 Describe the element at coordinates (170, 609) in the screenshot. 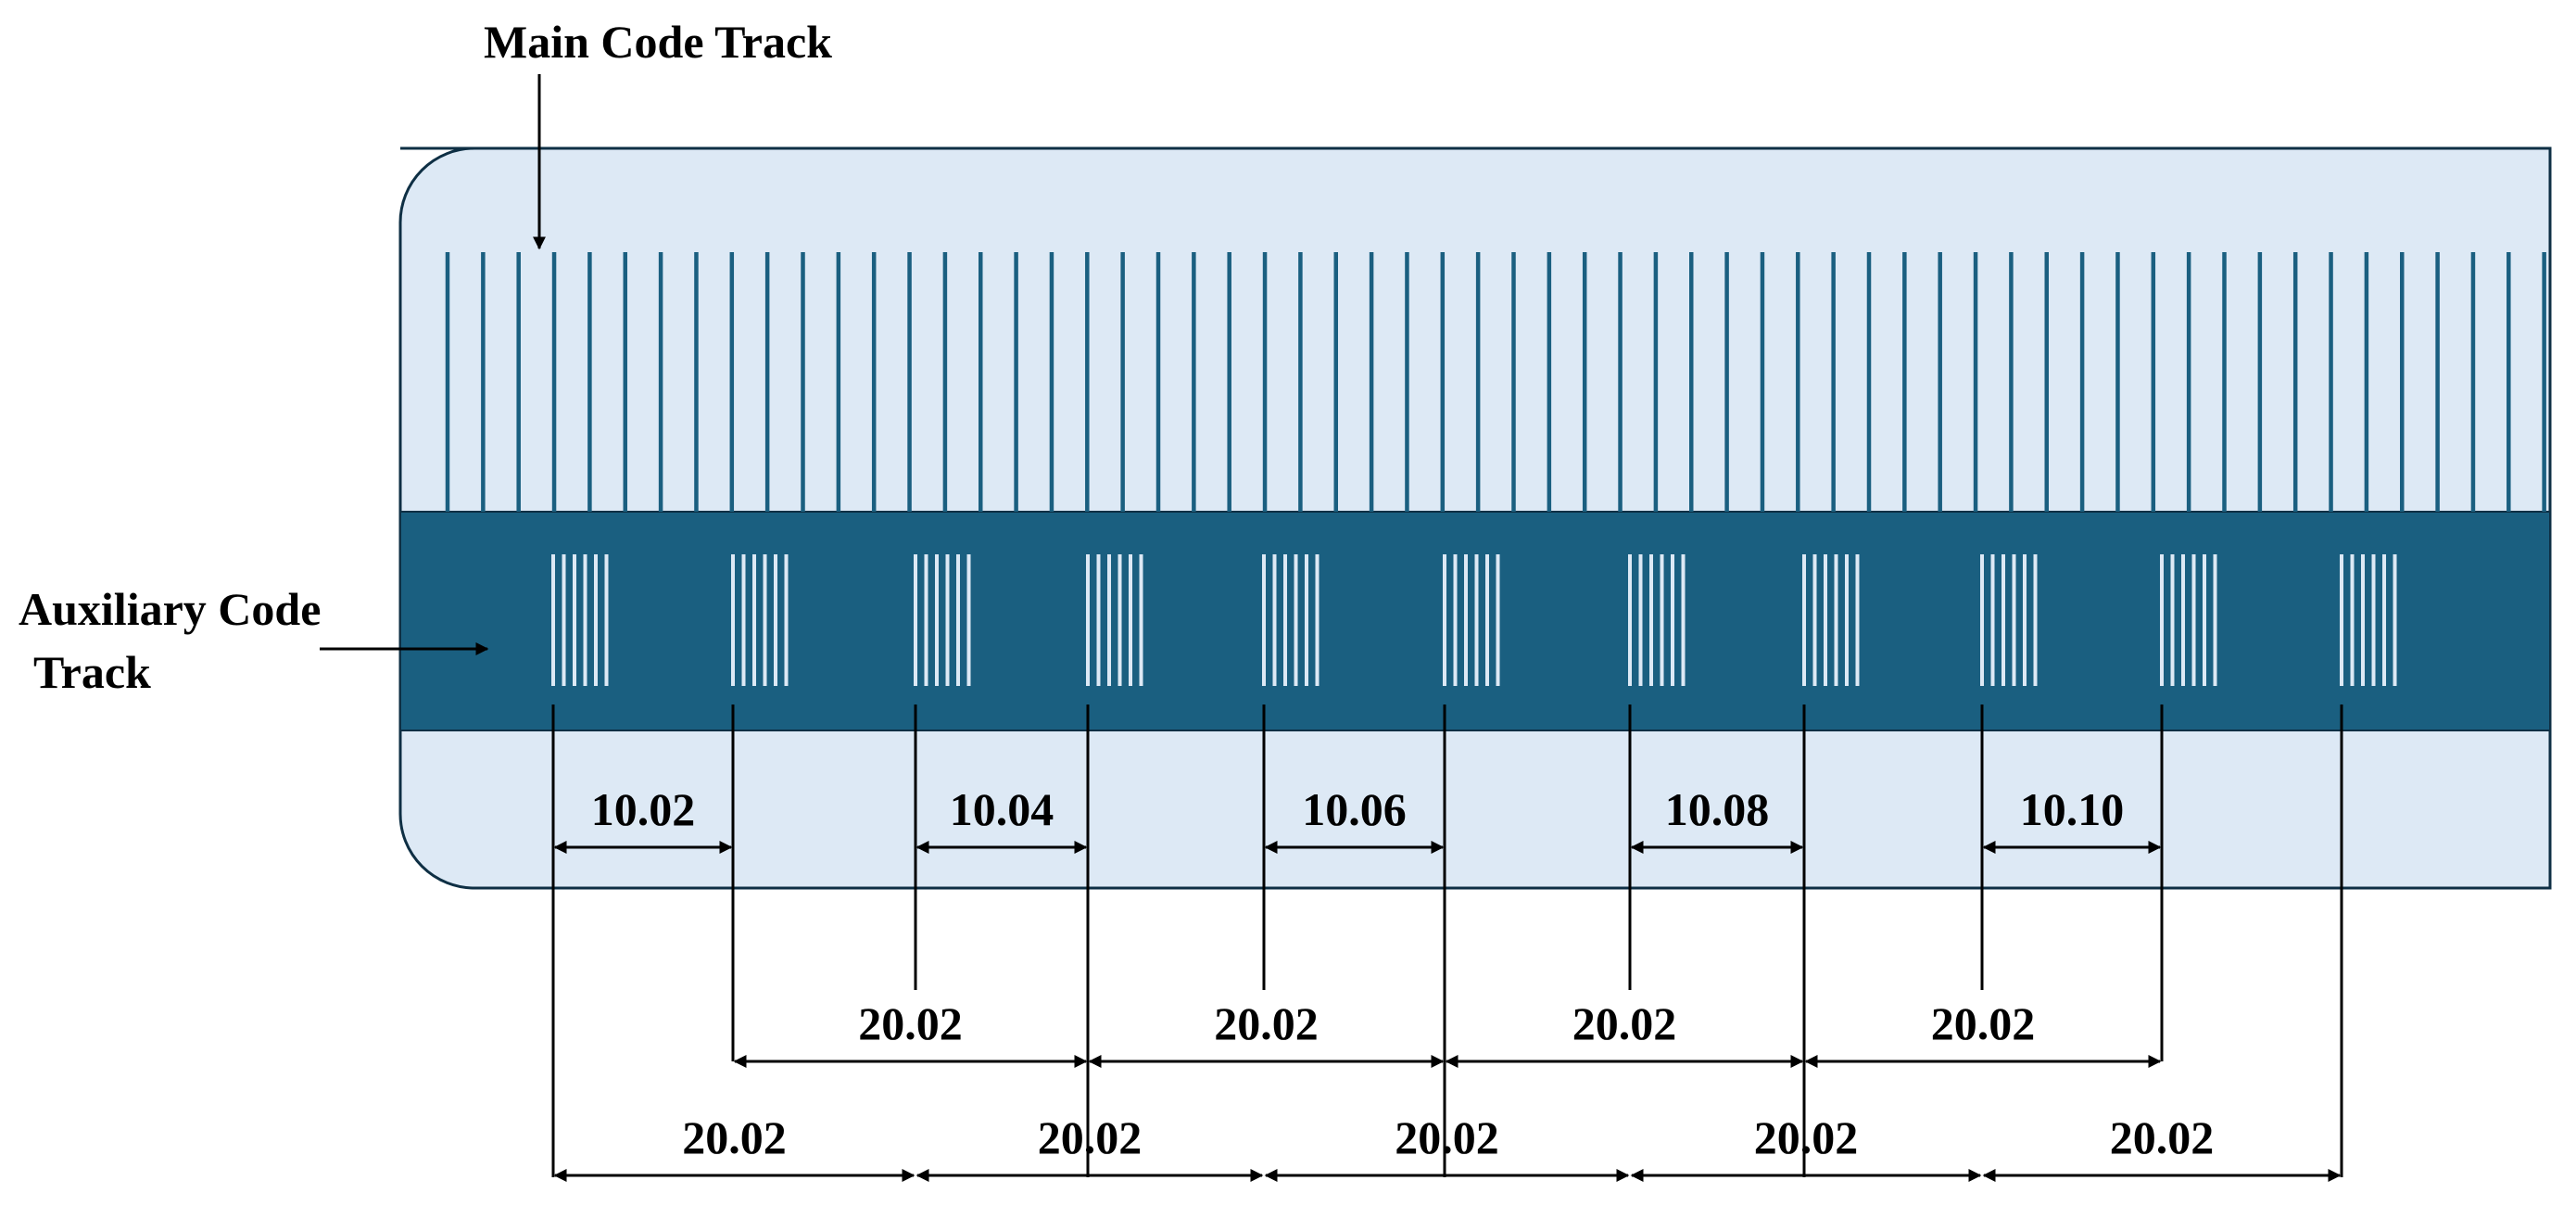

I see `aux-track-label-line1: Auxiliary Code` at that location.